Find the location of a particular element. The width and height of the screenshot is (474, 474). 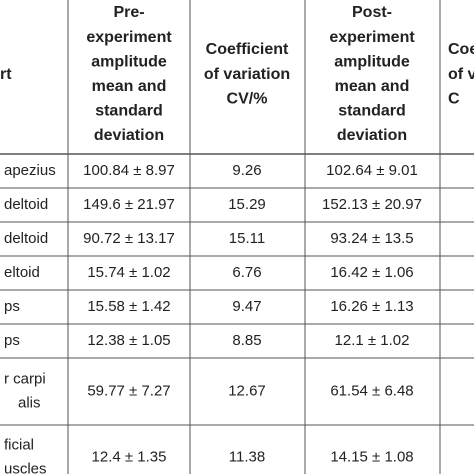

cell-text: 16.26 ± 1.13 is located at coordinates (371, 306).